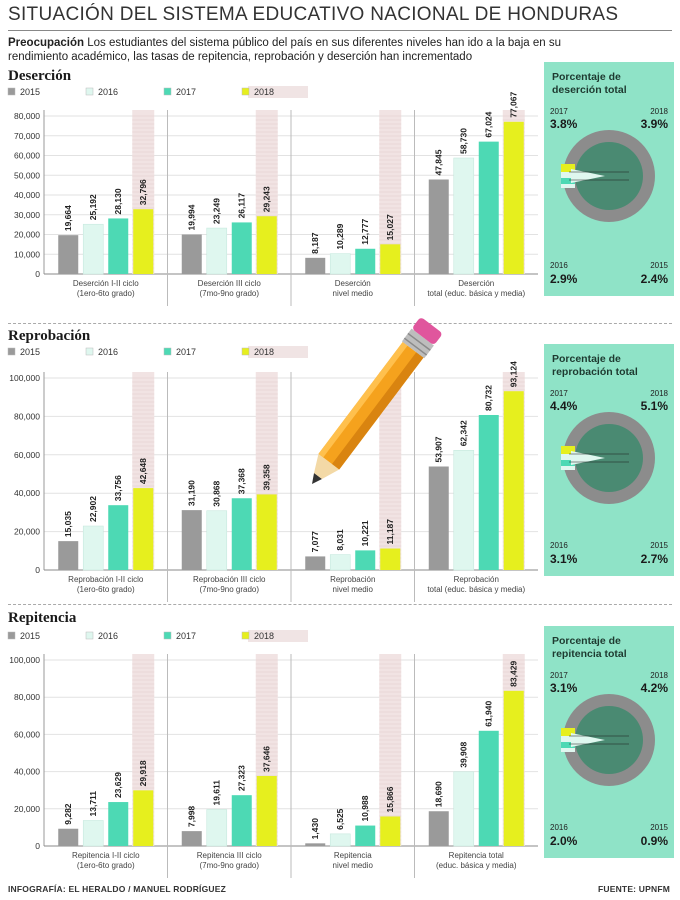 The height and width of the screenshot is (900, 680). I want to click on pct-wedge, so click(588, 458).